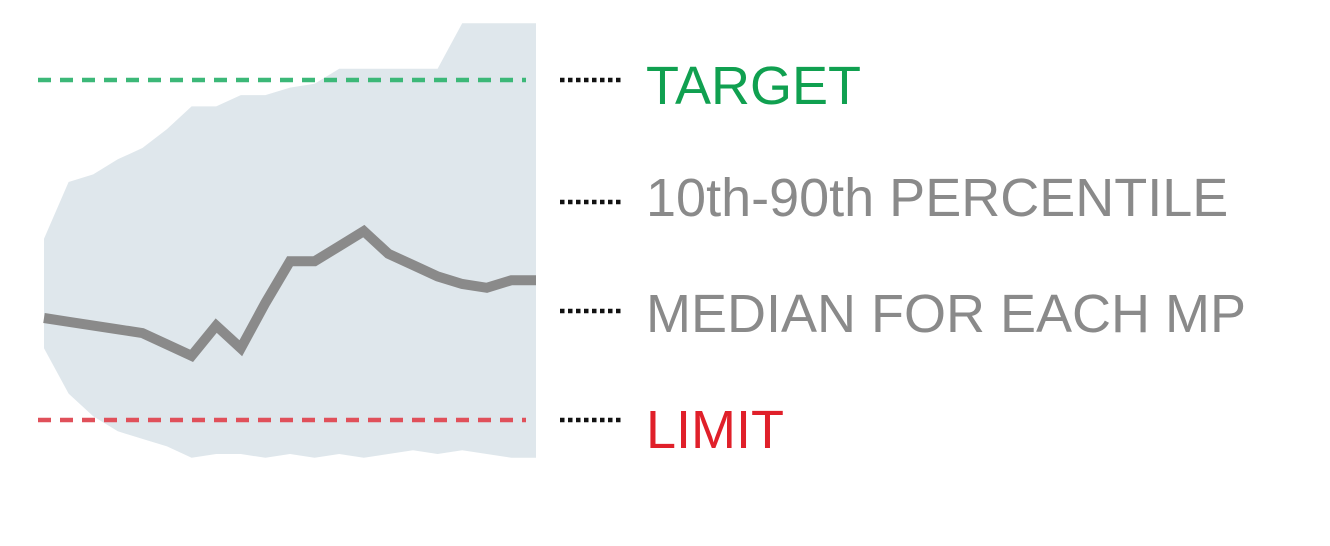  Describe the element at coordinates (937, 198) in the screenshot. I see `legend-label-percentile: 10th-90th PERCENTILE` at that location.